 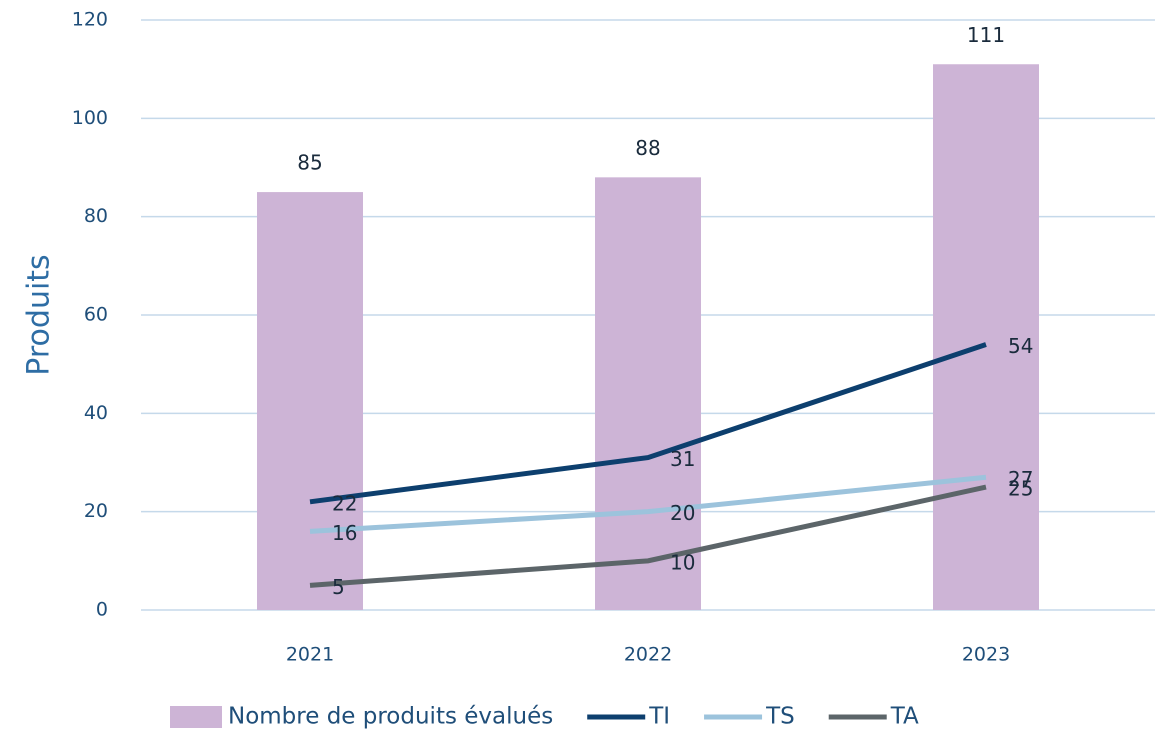 I want to click on x-tick-label: 2022, so click(x=648, y=655).